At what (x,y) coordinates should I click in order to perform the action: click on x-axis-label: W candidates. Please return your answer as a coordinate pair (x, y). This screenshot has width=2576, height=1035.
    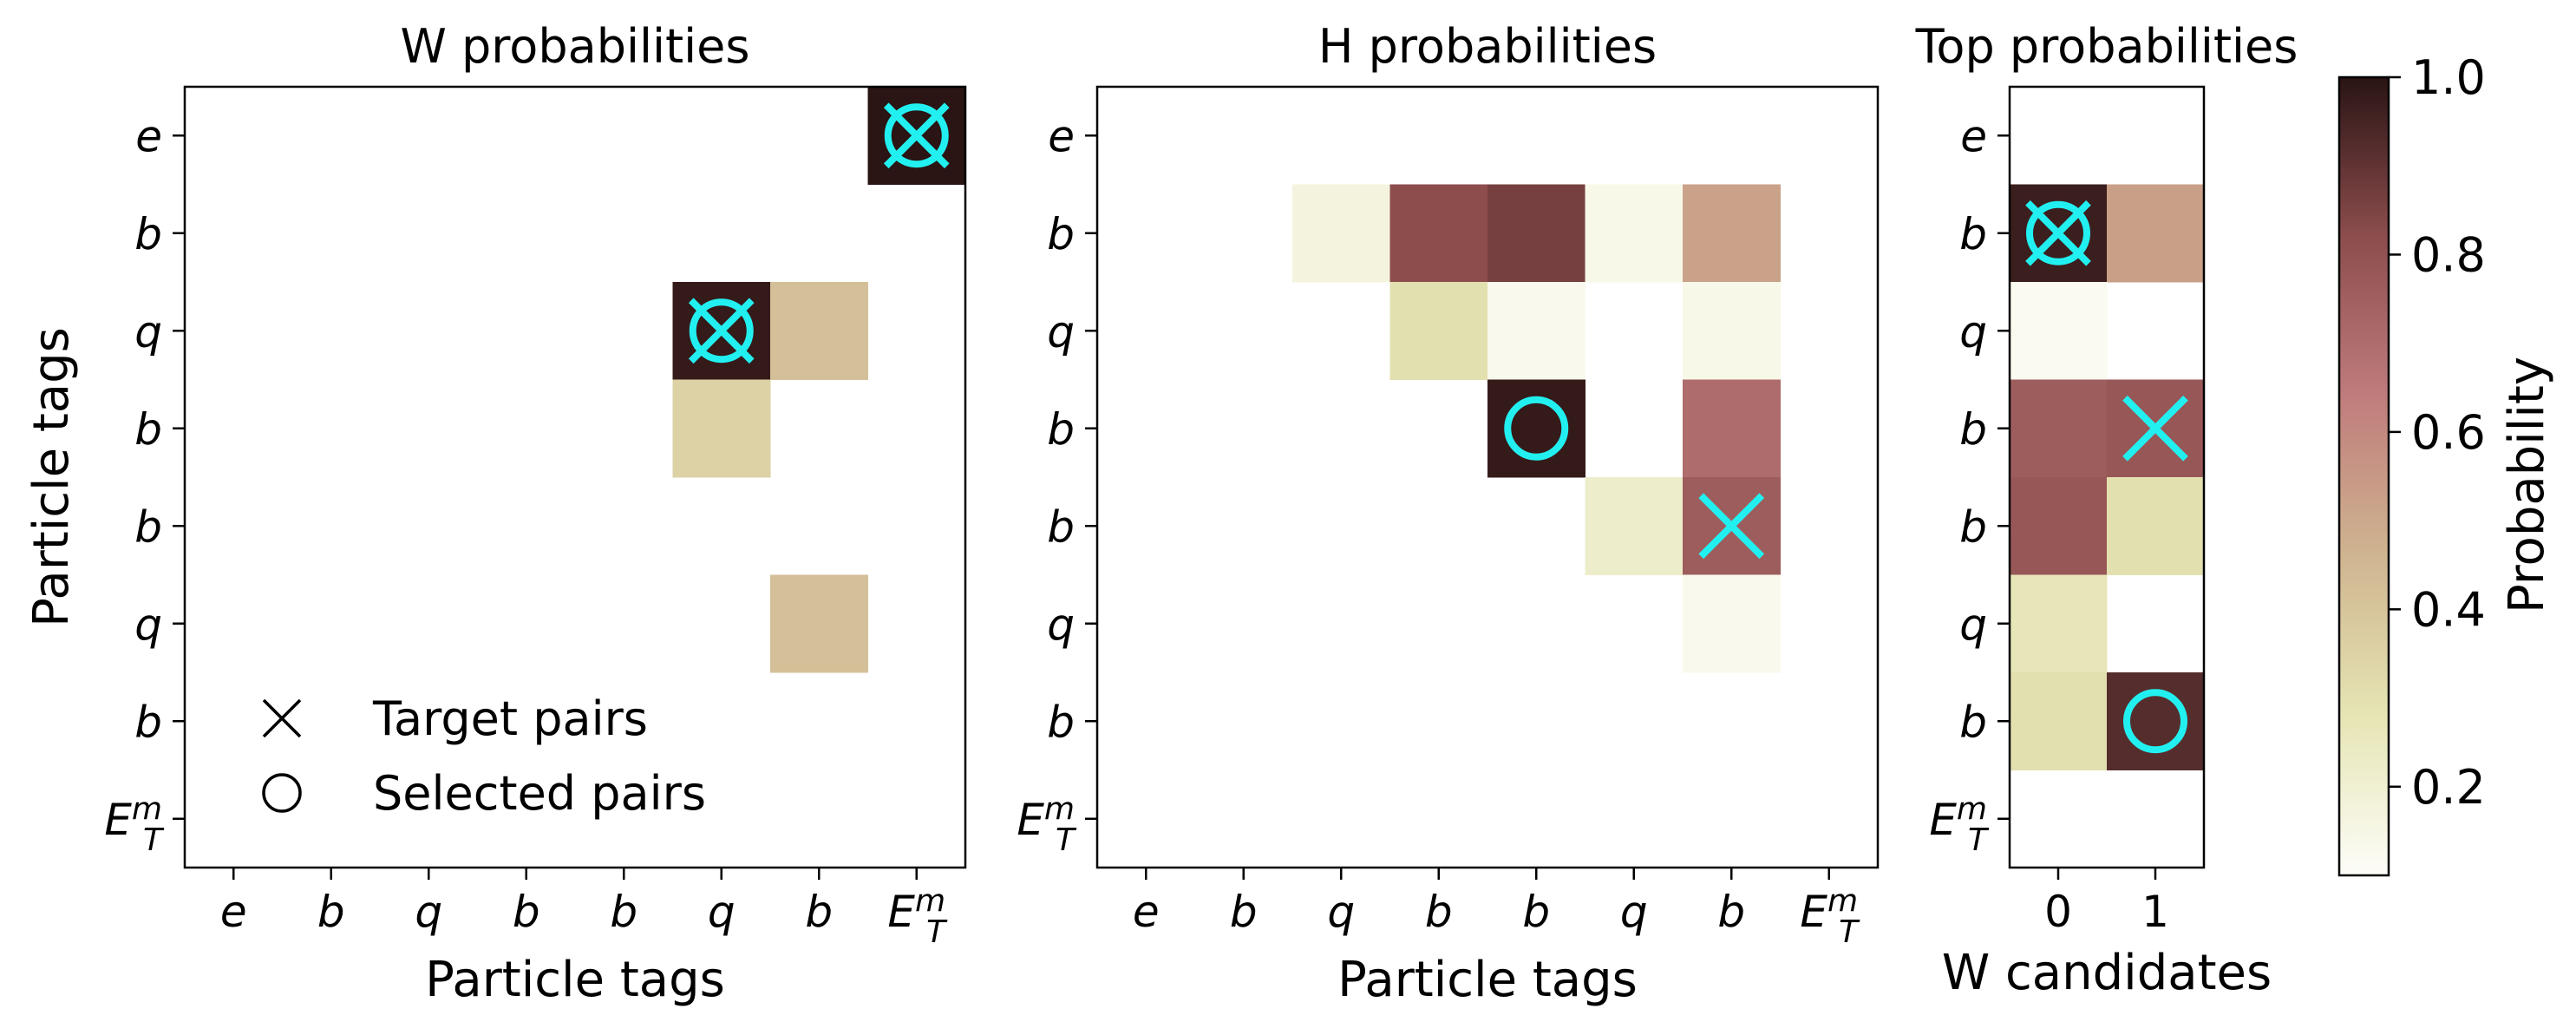
    Looking at the image, I should click on (2107, 973).